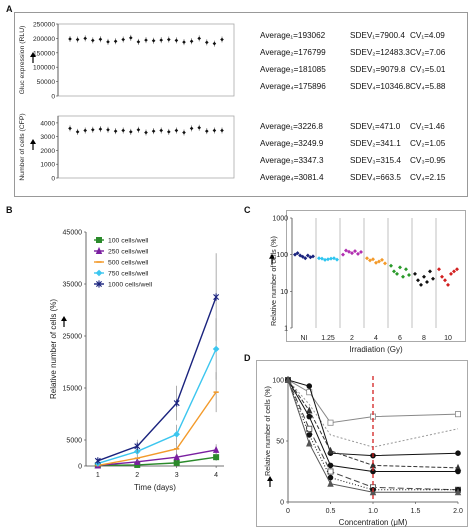 The height and width of the screenshot is (530, 474). I want to click on stat-cv: CV₃=5.01, so click(428, 69).